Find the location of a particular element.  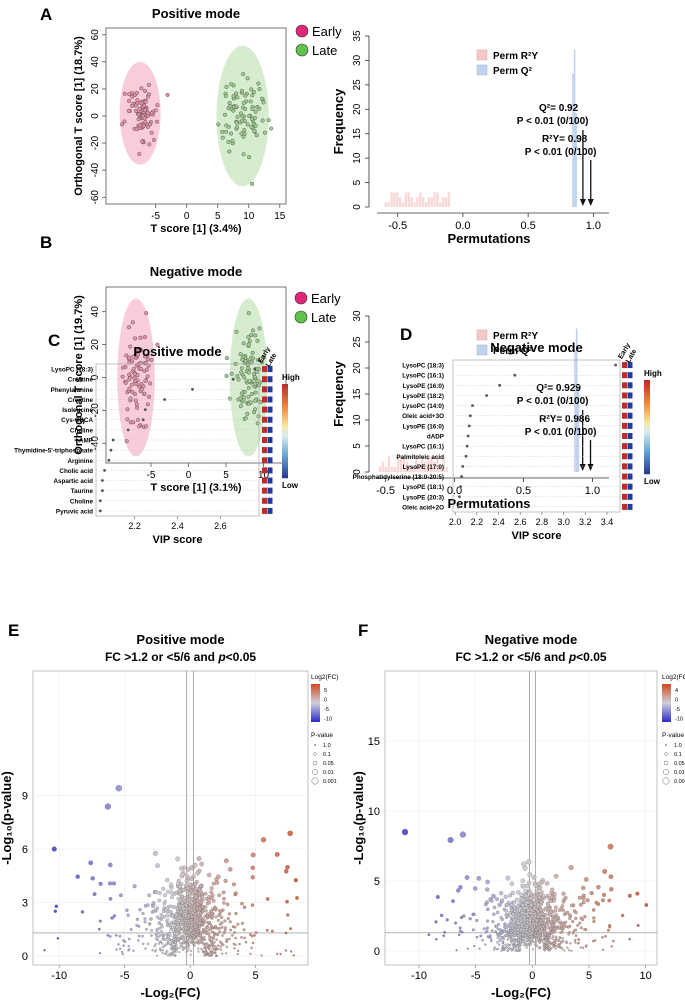

size-legend-label: 0.1 is located at coordinates (327, 755).